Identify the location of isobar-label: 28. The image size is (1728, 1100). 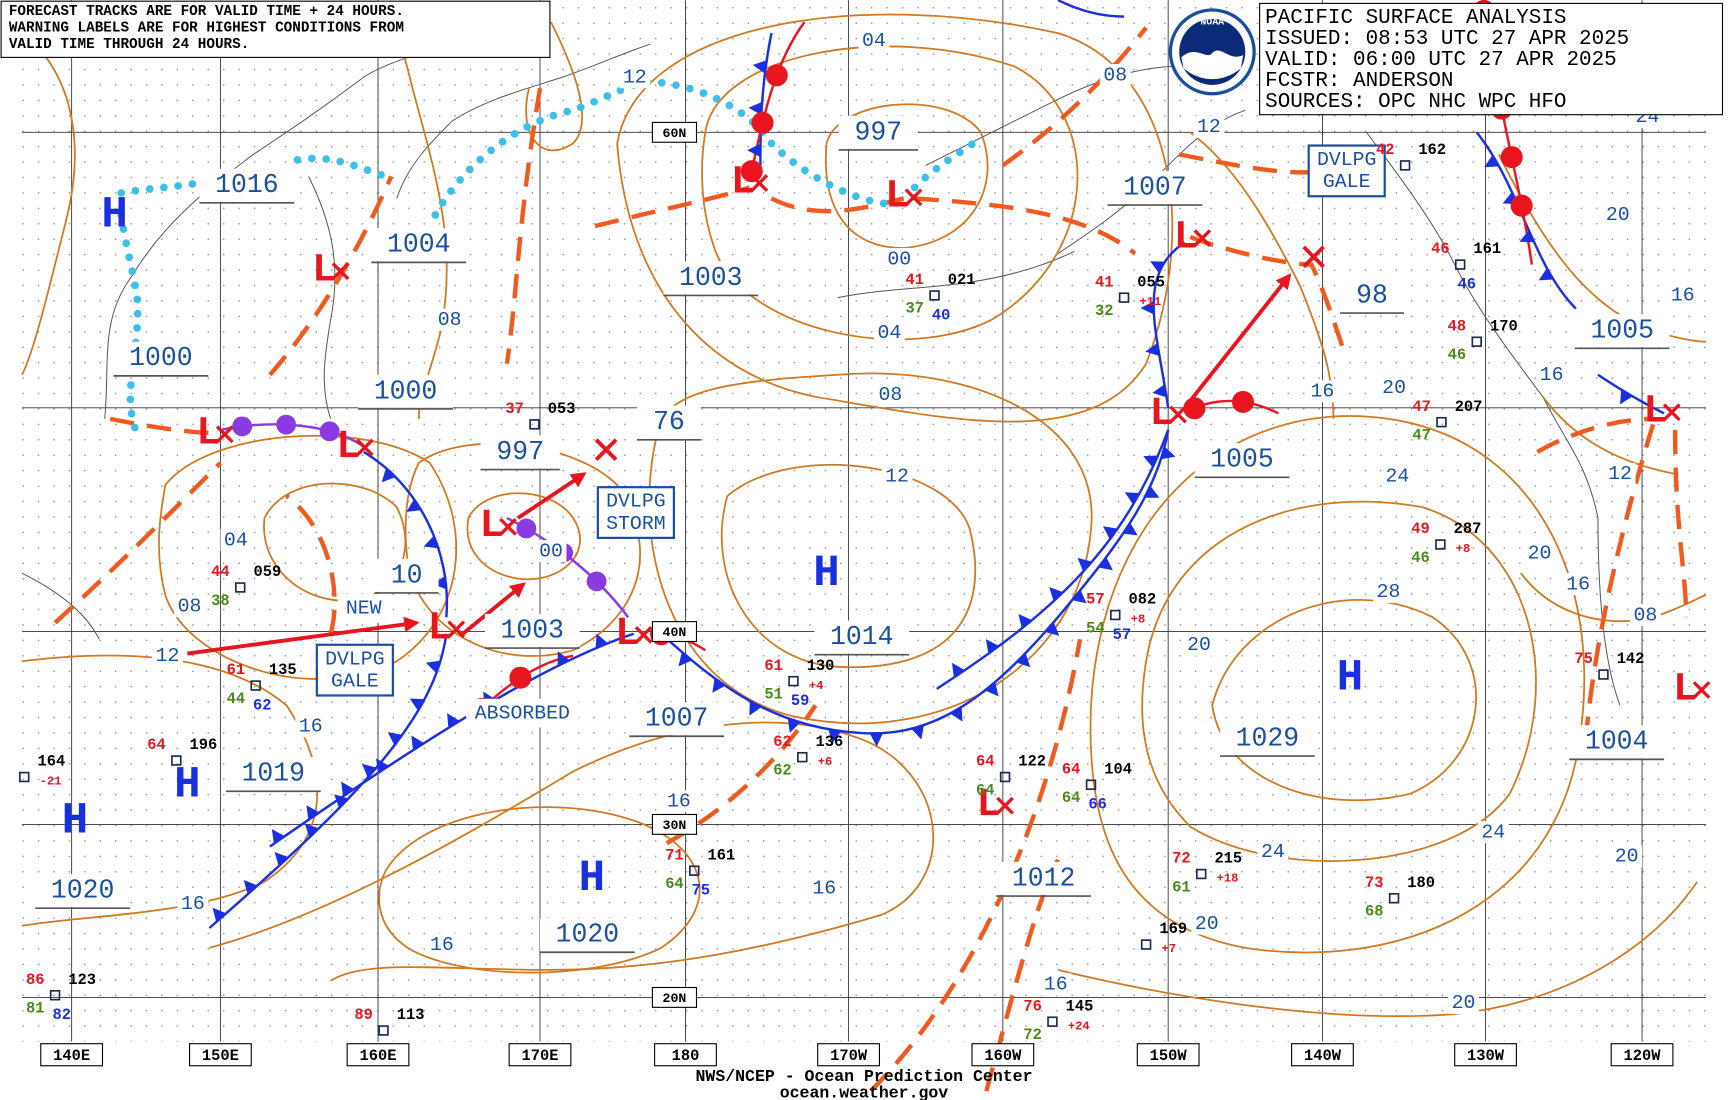
(1389, 591).